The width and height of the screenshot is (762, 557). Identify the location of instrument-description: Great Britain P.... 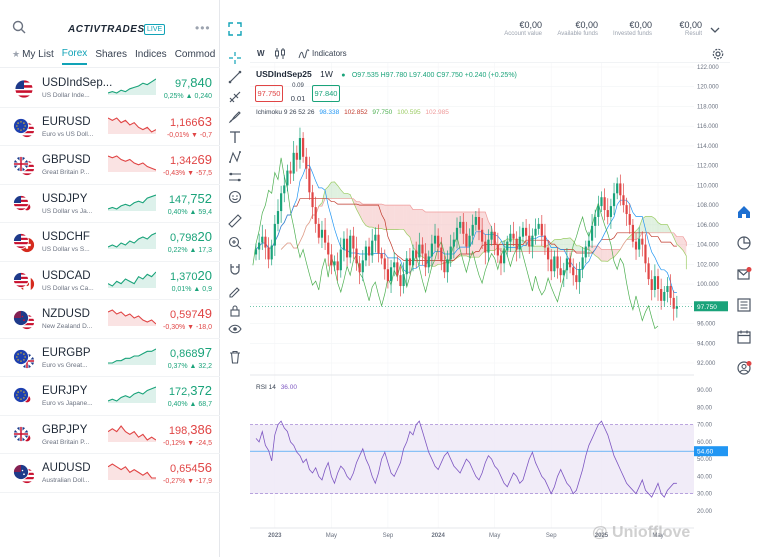
(66, 442).